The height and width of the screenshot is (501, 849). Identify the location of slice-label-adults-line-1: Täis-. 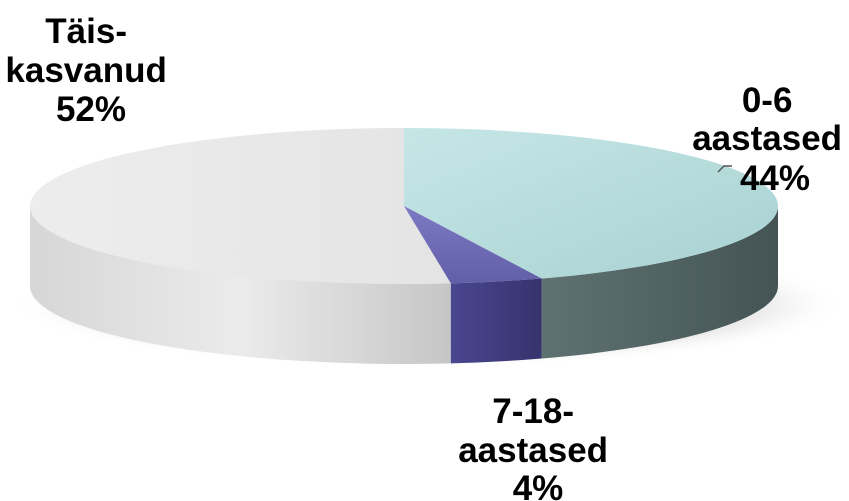
(86, 31).